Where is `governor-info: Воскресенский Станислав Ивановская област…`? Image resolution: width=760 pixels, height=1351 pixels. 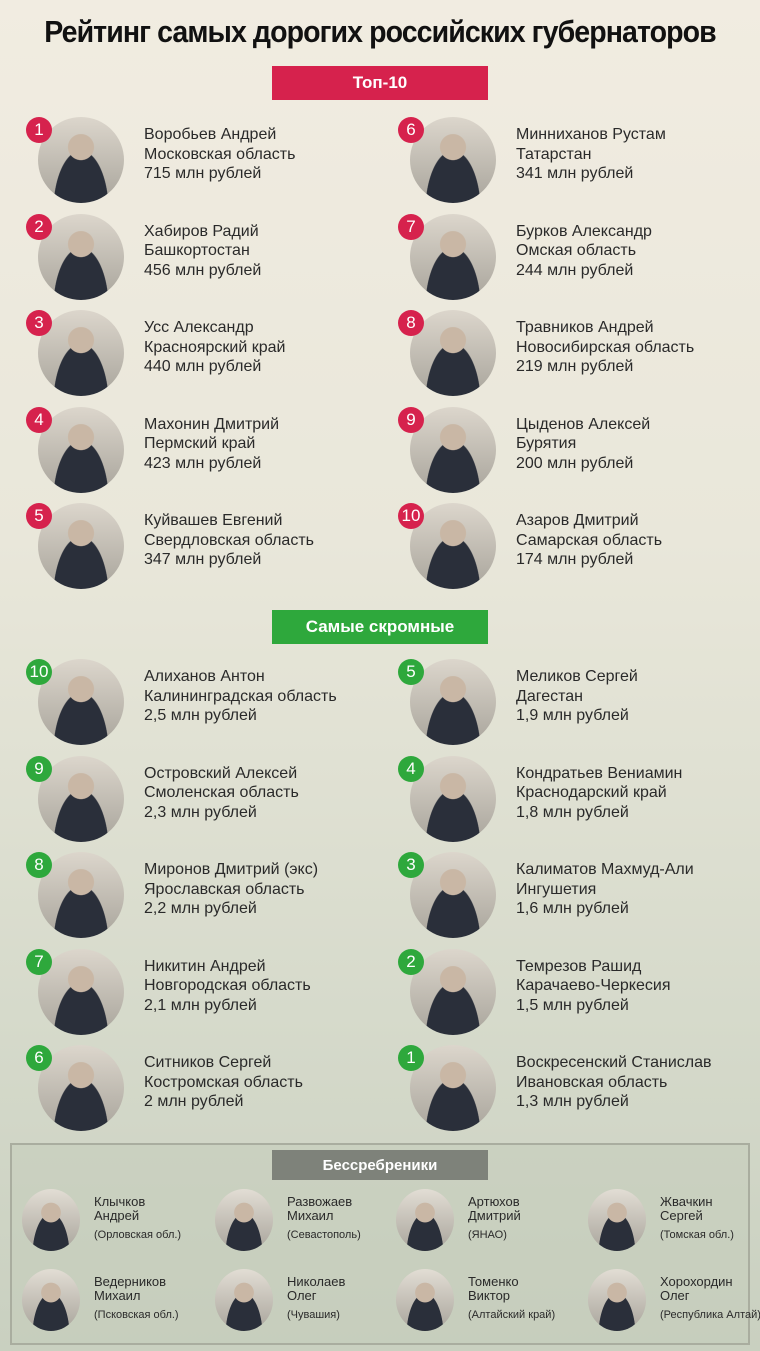 governor-info: Воскресенский Станислав Ивановская област… is located at coordinates (614, 1082).